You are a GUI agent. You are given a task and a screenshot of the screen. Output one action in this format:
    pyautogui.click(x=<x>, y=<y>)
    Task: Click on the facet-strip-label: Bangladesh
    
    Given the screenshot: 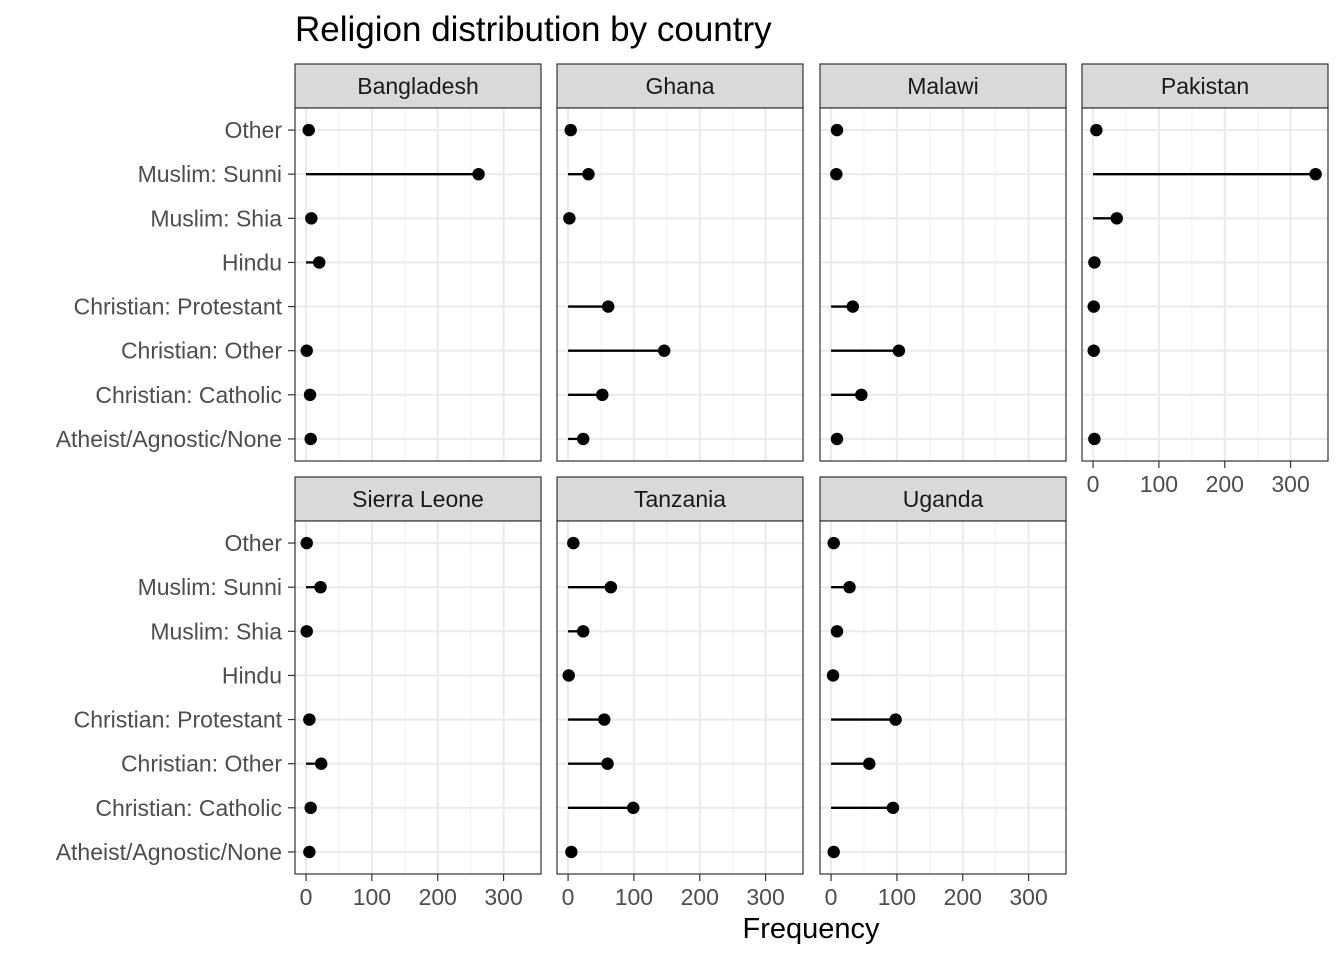 What is the action you would take?
    pyautogui.click(x=418, y=86)
    